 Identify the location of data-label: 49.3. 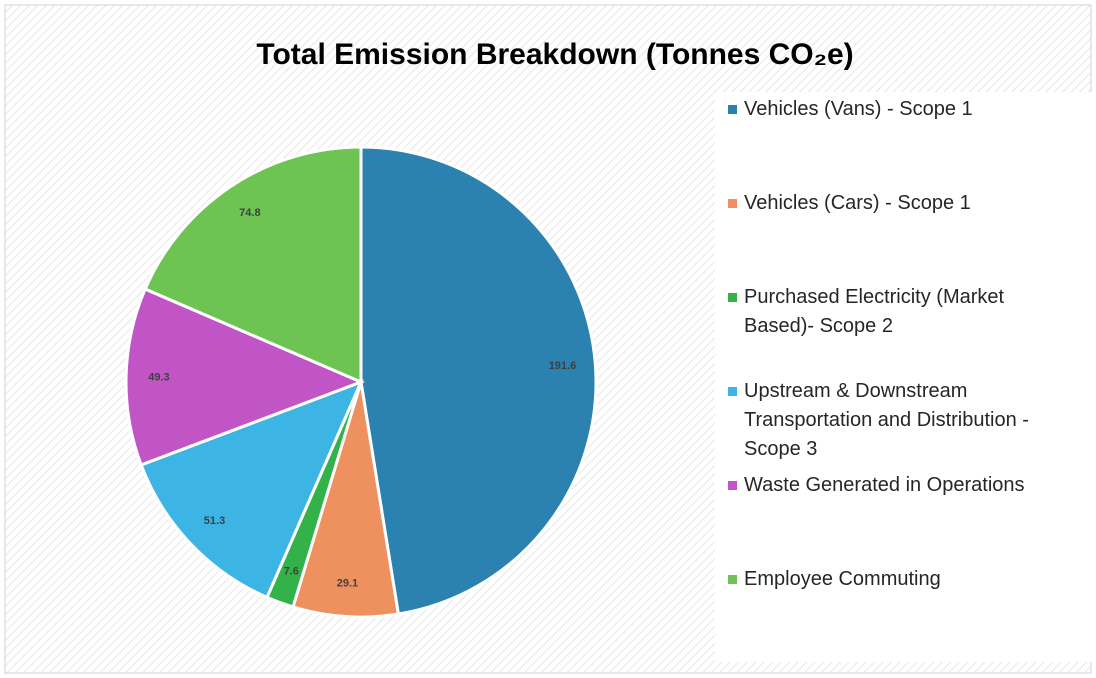
(158, 377).